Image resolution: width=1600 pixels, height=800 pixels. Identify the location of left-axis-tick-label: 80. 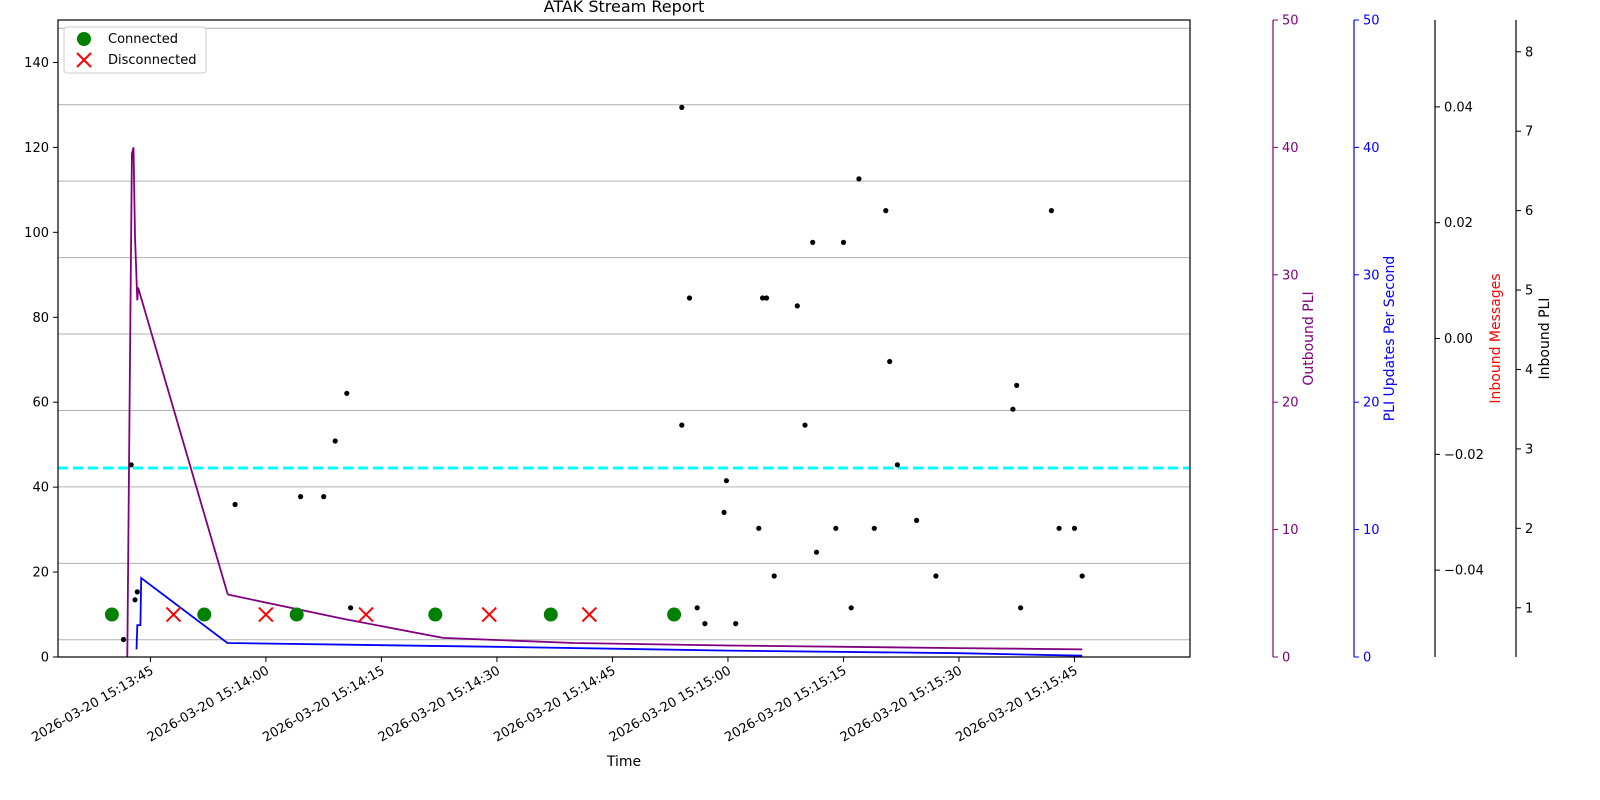
(40, 318).